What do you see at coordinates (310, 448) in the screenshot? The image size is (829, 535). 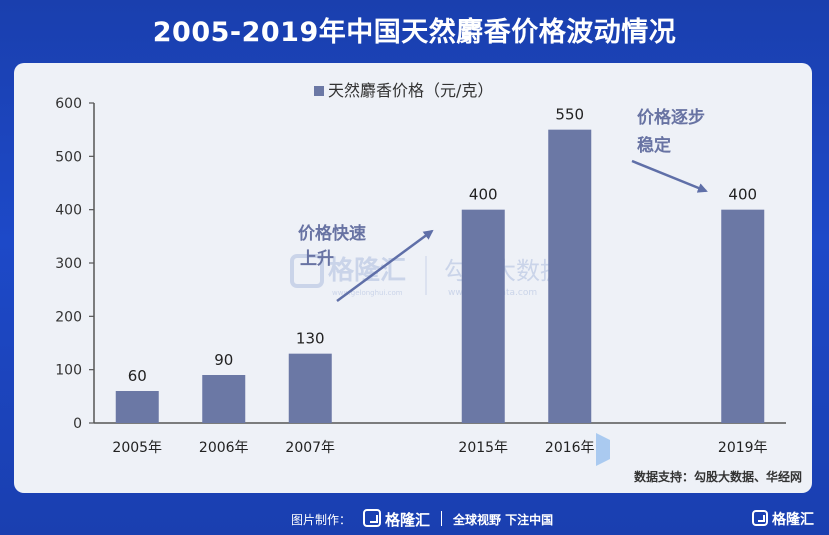 I see `x-tick-label: 2007年` at bounding box center [310, 448].